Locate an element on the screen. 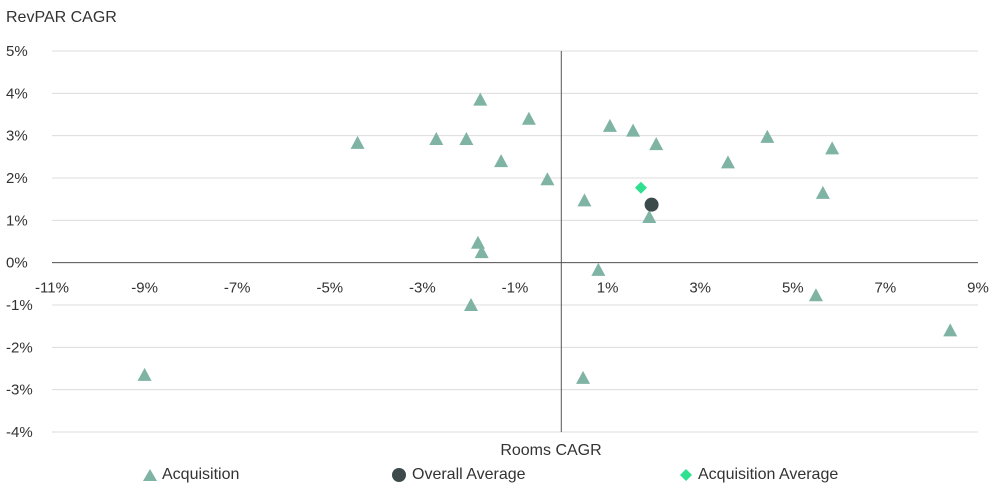  y-tick-label: -2% is located at coordinates (19, 347).